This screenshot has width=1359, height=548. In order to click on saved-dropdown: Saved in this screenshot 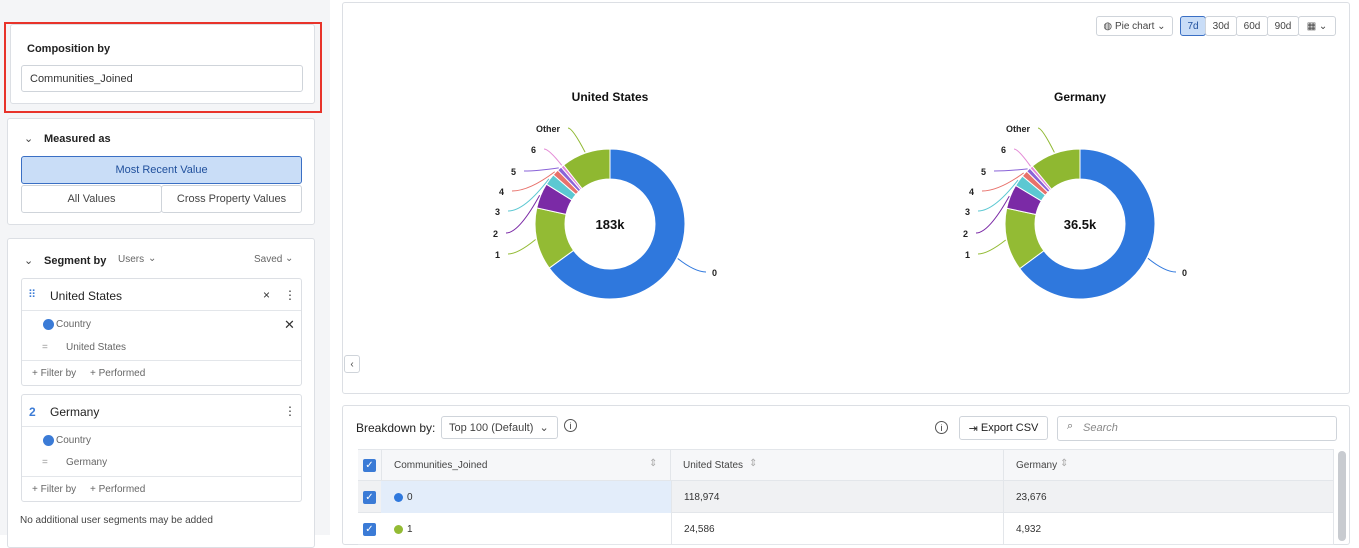, I will do `click(268, 259)`.